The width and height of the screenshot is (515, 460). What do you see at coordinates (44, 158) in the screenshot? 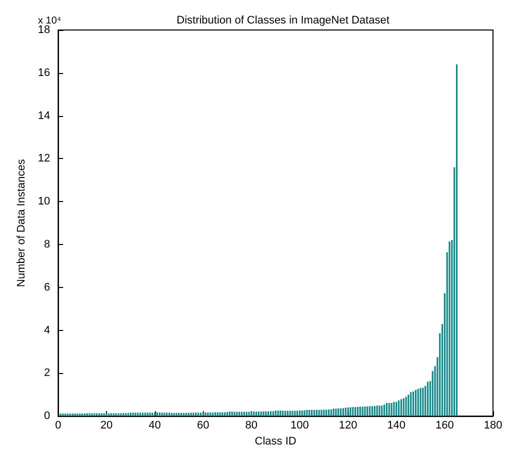
I see `y-tick-label: 12` at bounding box center [44, 158].